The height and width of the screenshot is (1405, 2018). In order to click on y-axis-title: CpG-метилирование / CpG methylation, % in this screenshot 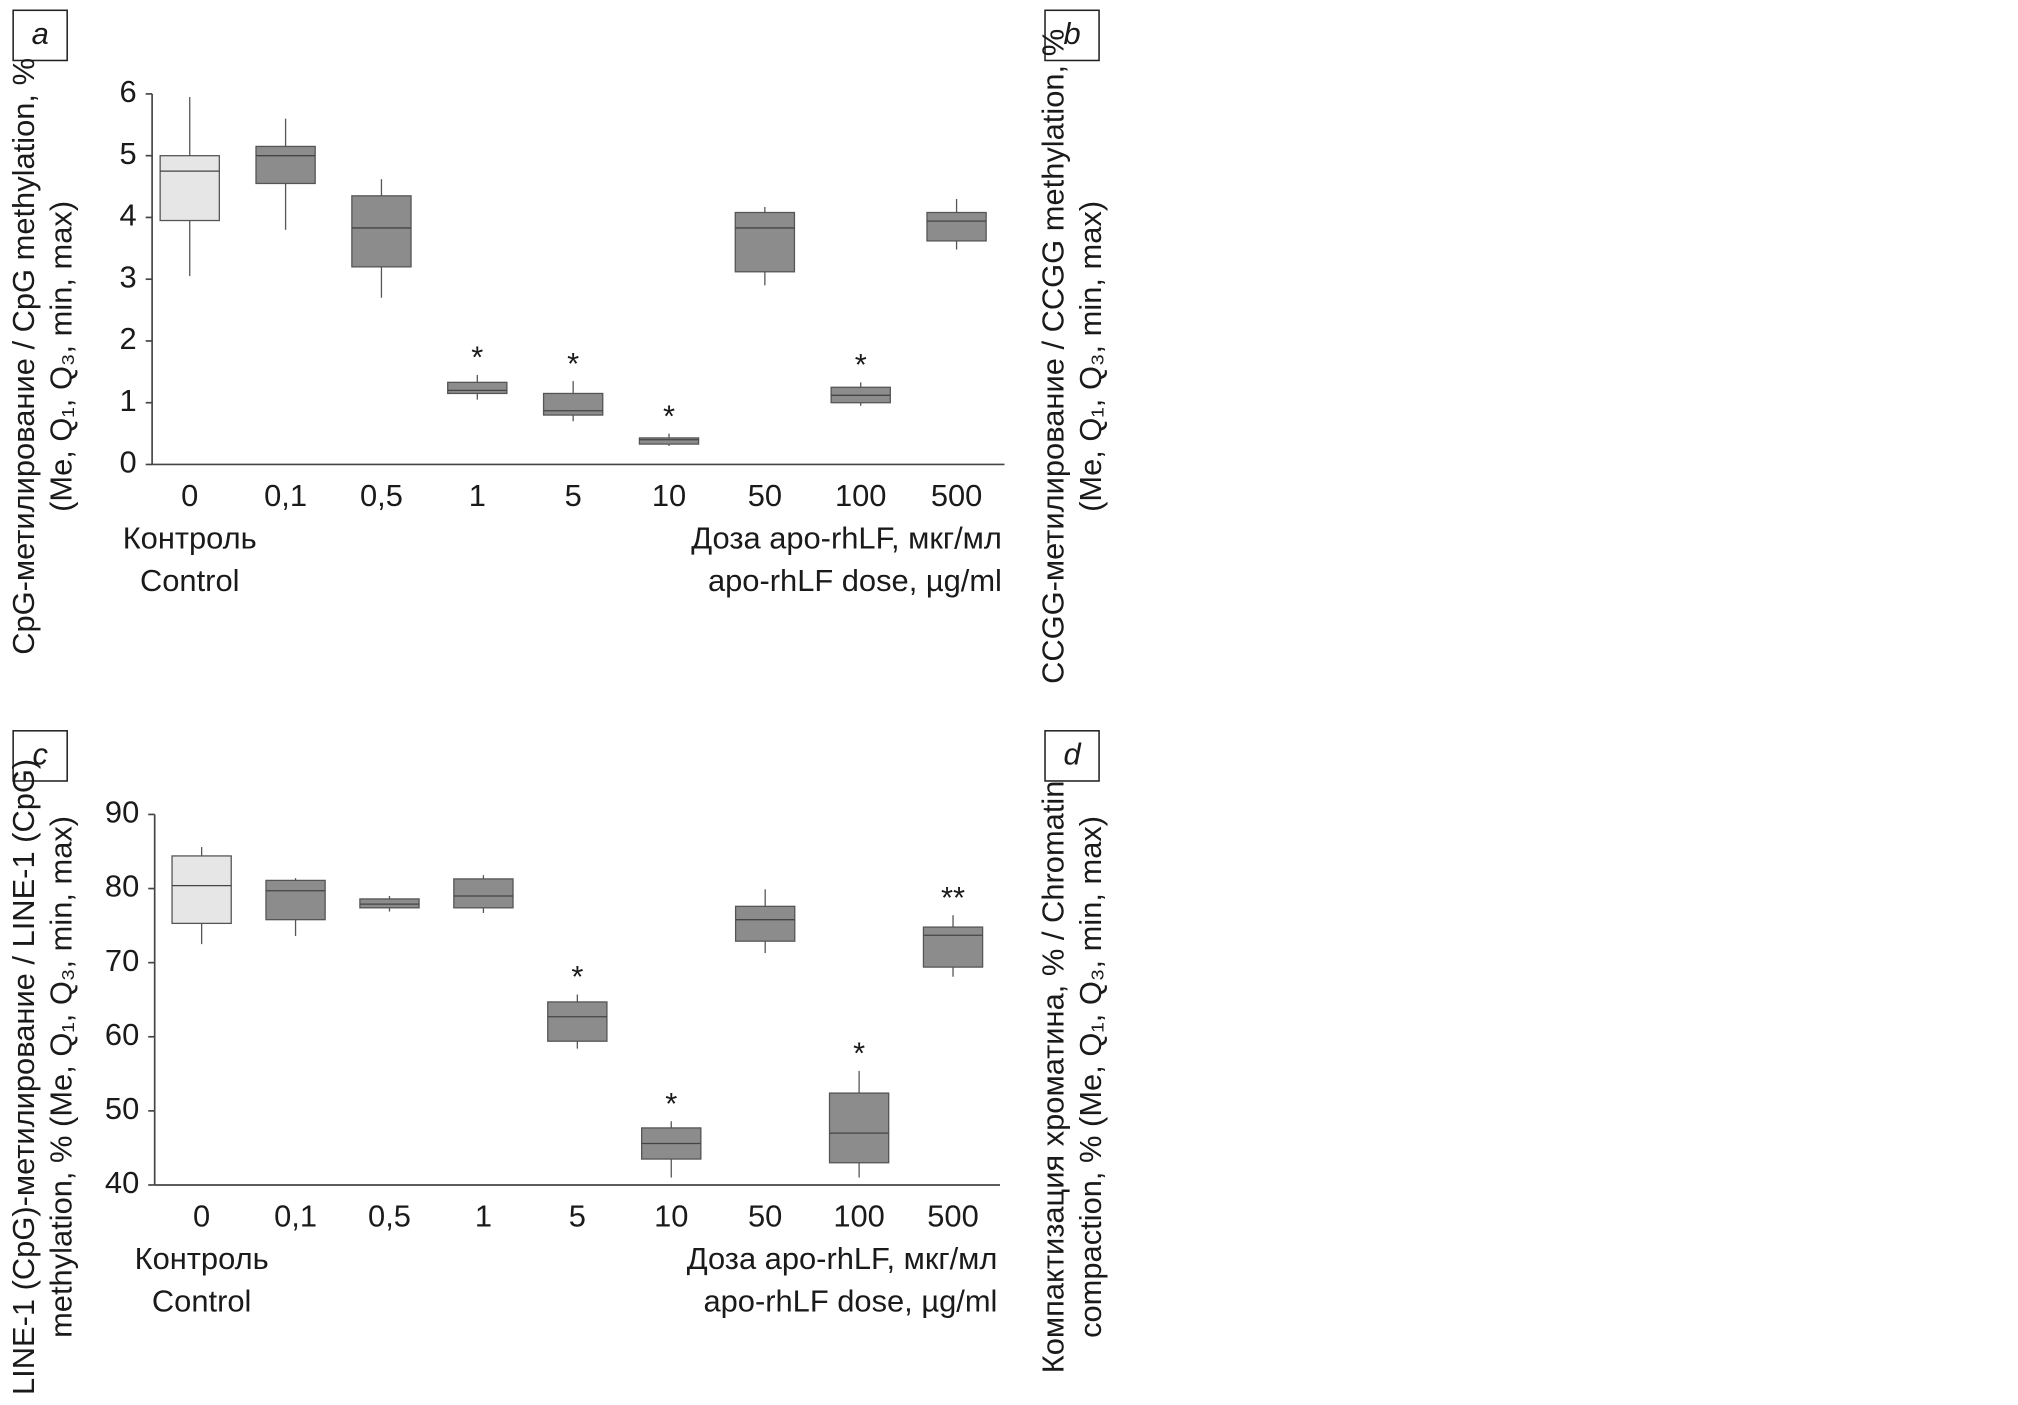, I will do `click(23, 356)`.